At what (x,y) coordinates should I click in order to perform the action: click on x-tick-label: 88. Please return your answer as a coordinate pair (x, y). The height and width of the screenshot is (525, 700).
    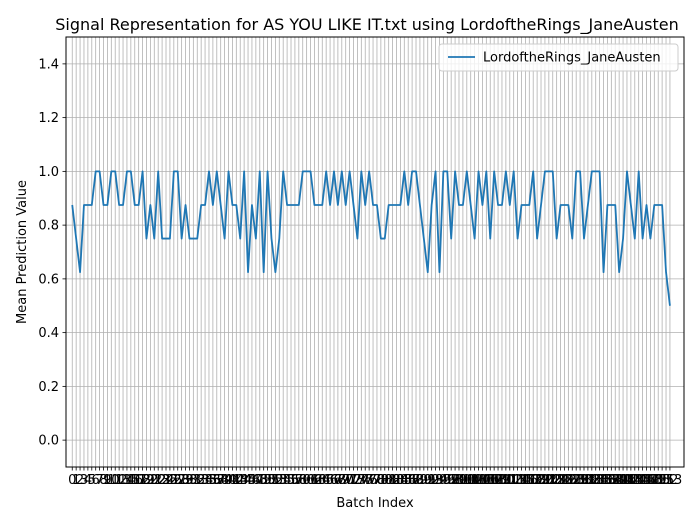
    Looking at the image, I should click on (416, 480).